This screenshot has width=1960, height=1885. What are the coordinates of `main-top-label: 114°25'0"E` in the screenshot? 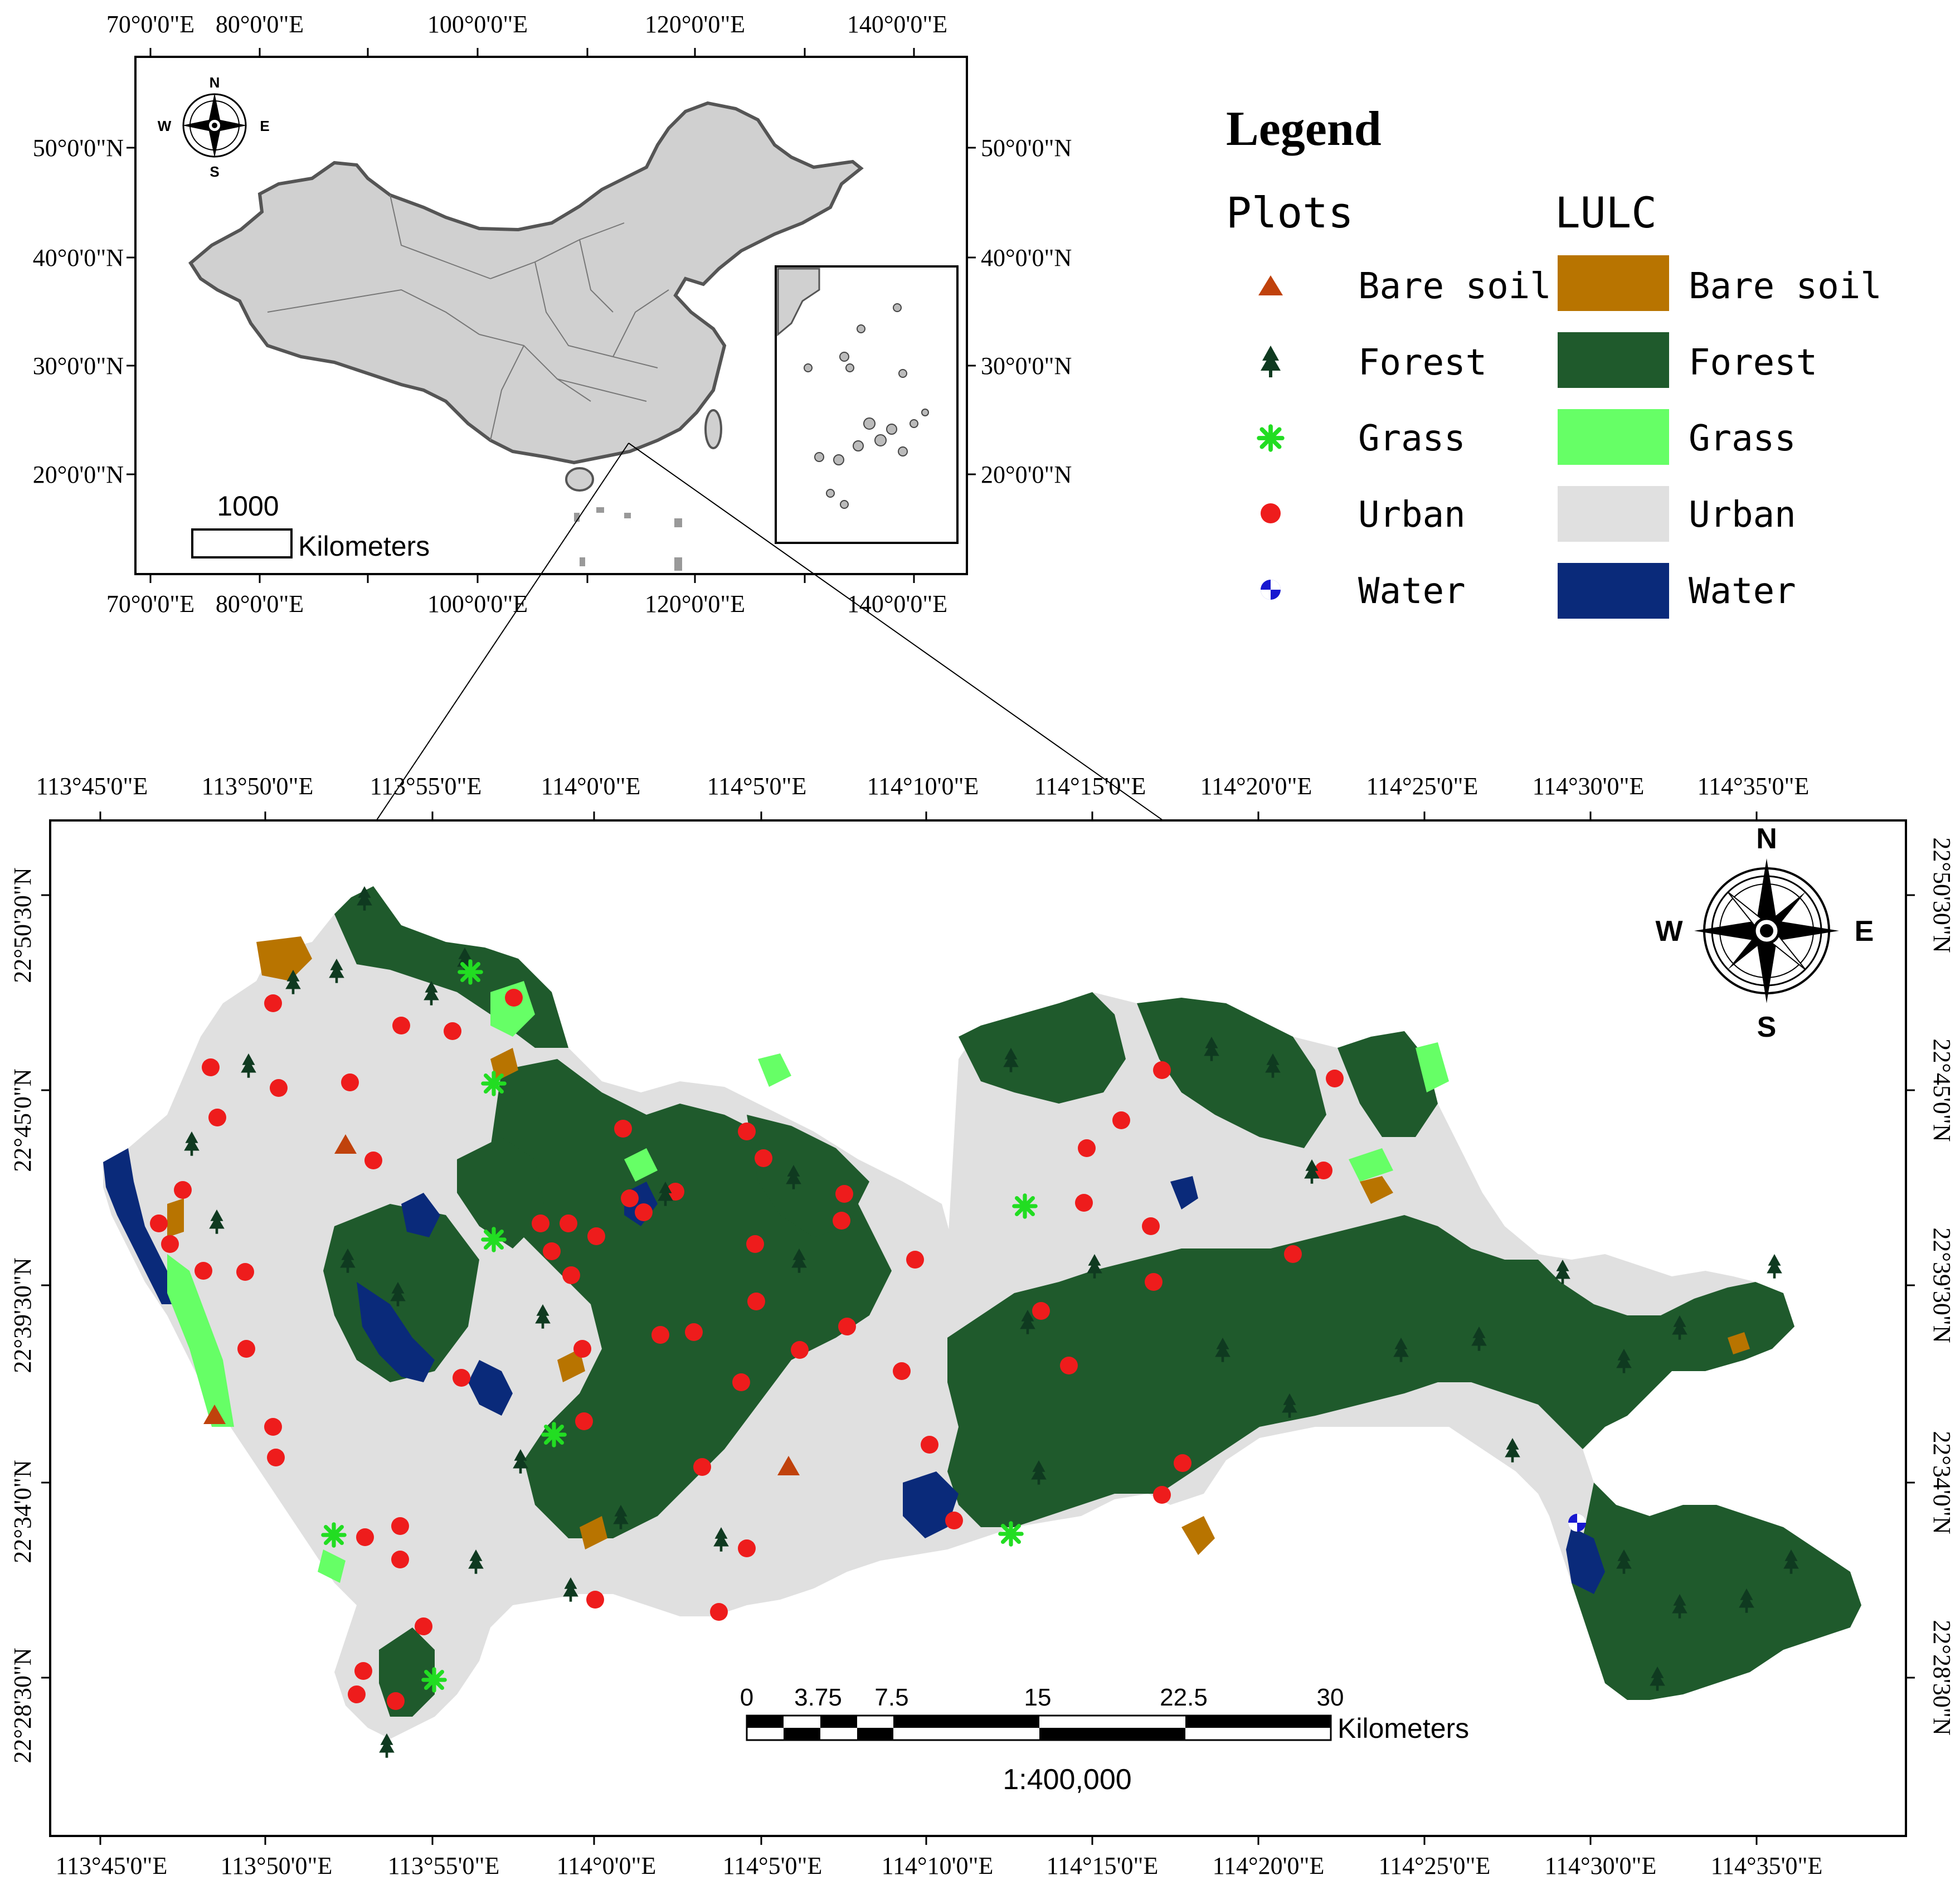 It's located at (1422, 786).